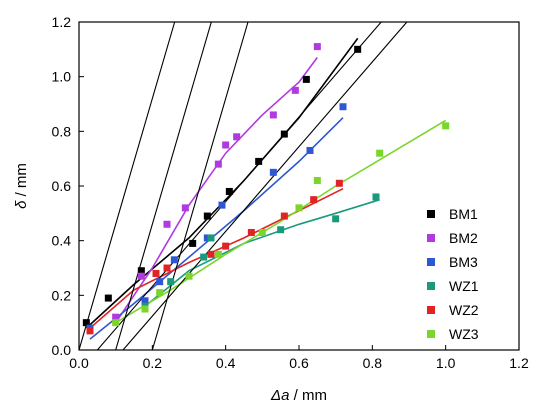 This screenshot has height=412, width=545. Describe the element at coordinates (62, 241) in the screenshot. I see `y-tick-label: 0.4` at that location.